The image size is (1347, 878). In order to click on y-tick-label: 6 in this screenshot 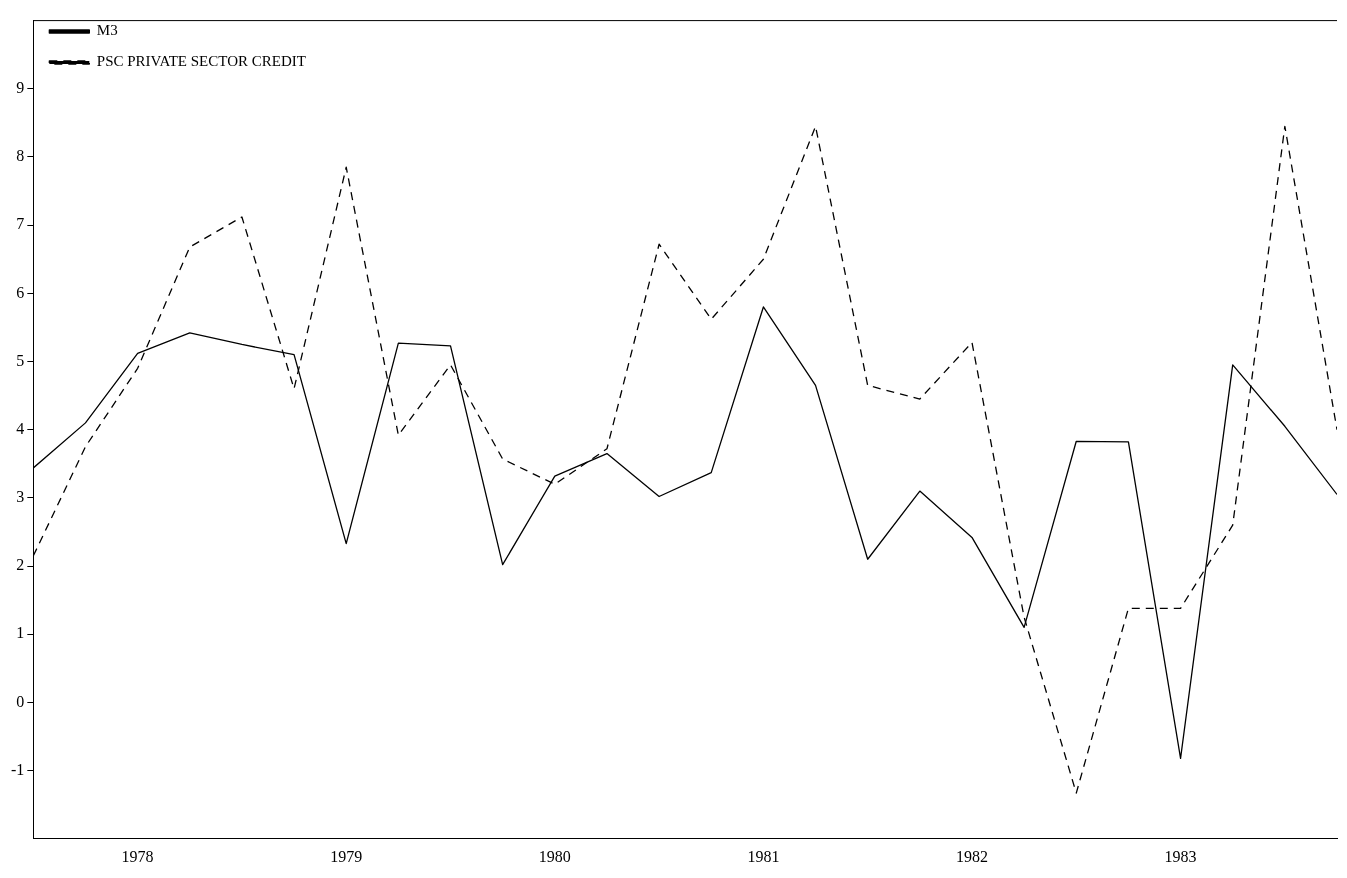, I will do `click(20, 292)`.